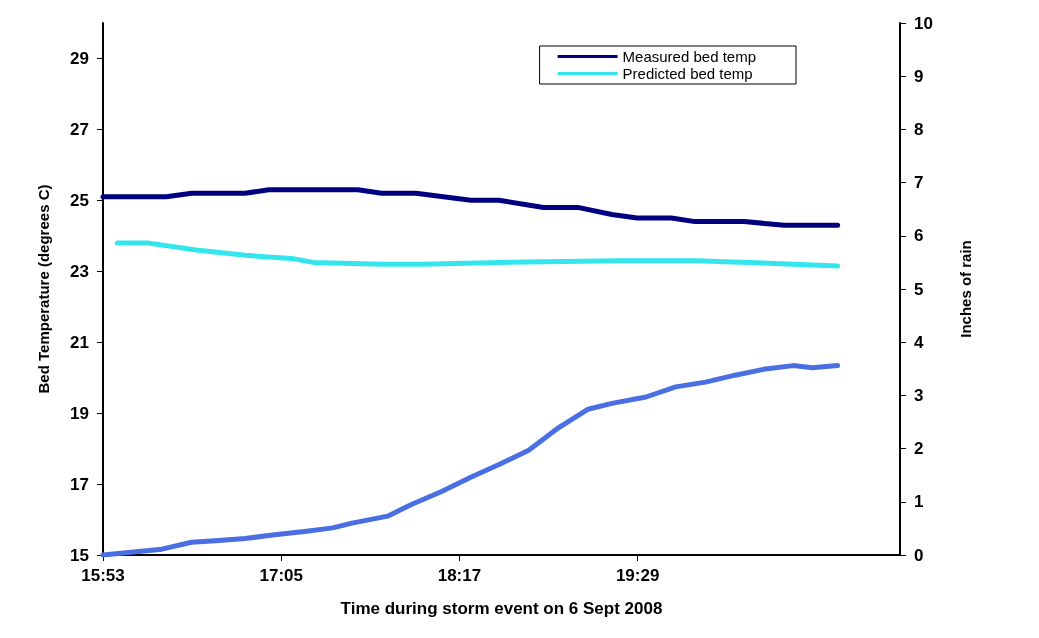  What do you see at coordinates (79, 129) in the screenshot?
I see `y-tick-label: 27` at bounding box center [79, 129].